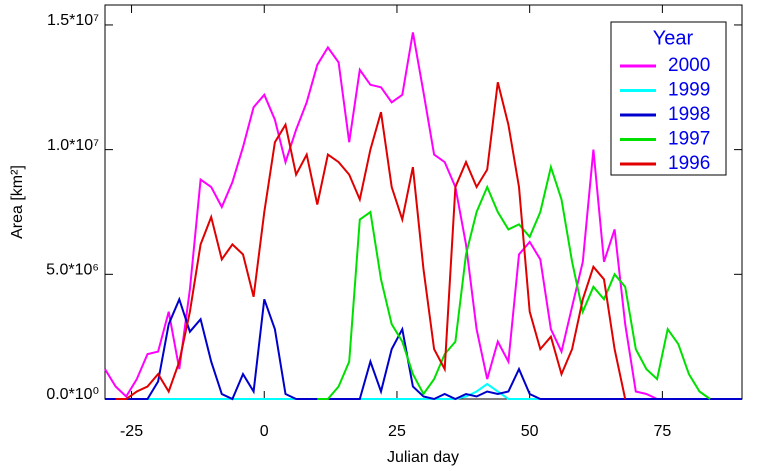  What do you see at coordinates (72, 394) in the screenshot?
I see `y-tick-label: 0.0*10⁰` at bounding box center [72, 394].